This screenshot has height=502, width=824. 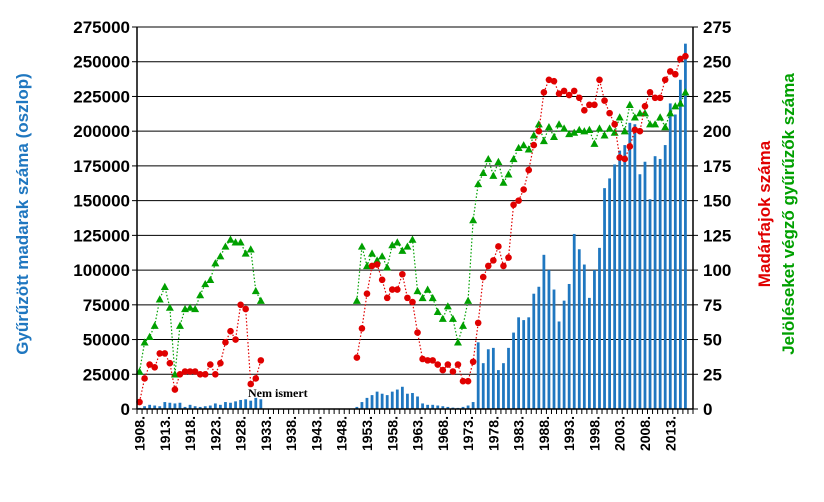 I want to click on right-tick-label: 150, so click(x=717, y=201).